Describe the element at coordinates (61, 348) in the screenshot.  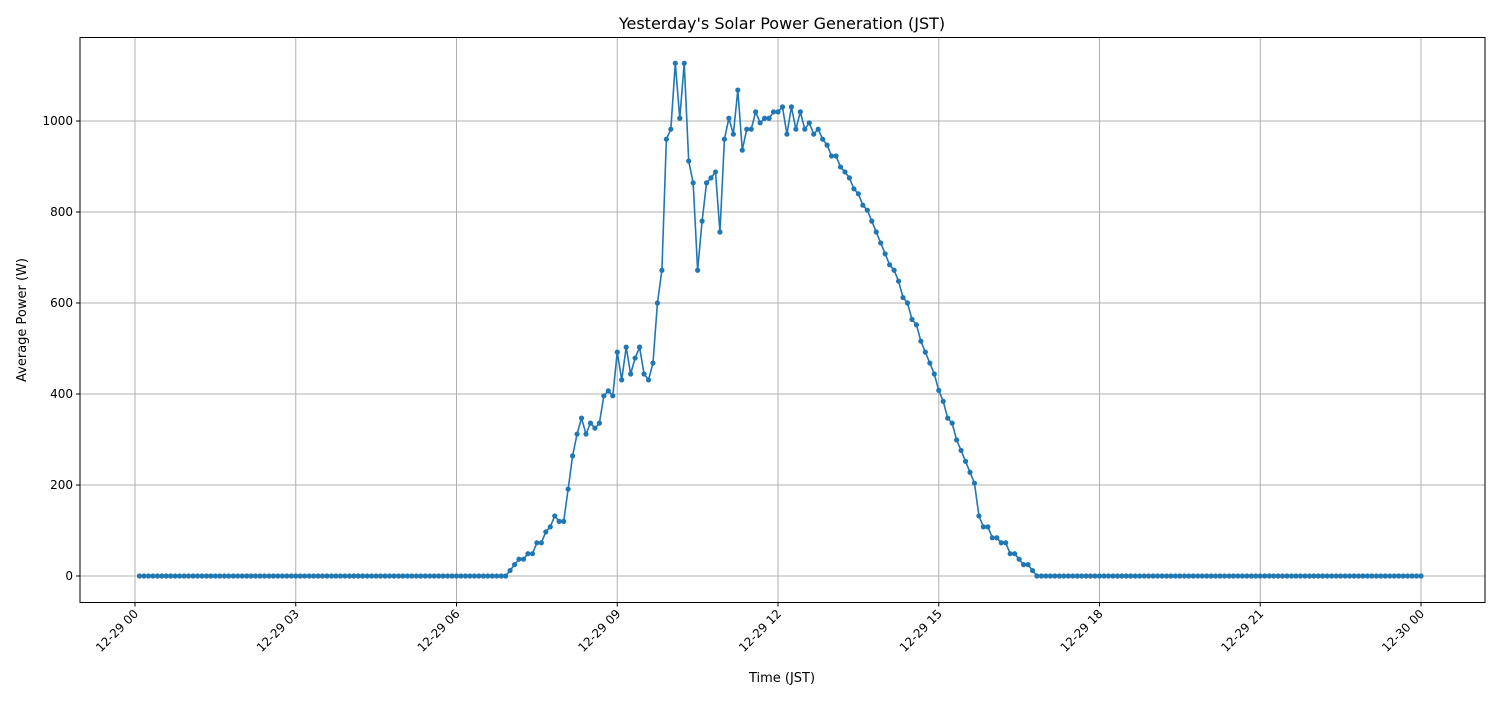
I see `y-axis-ticks: 0 200 400 600 800 1000` at that location.